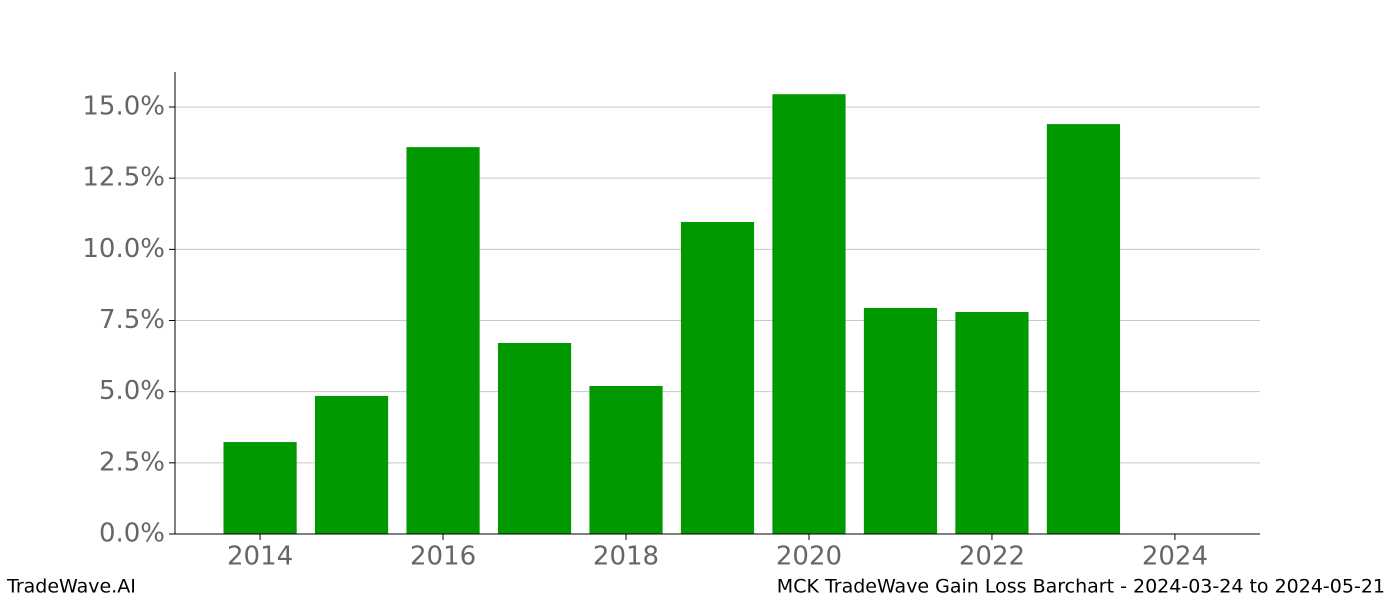 Image resolution: width=1400 pixels, height=604 pixels. I want to click on y-tick-label: 5.0%, so click(132, 391).